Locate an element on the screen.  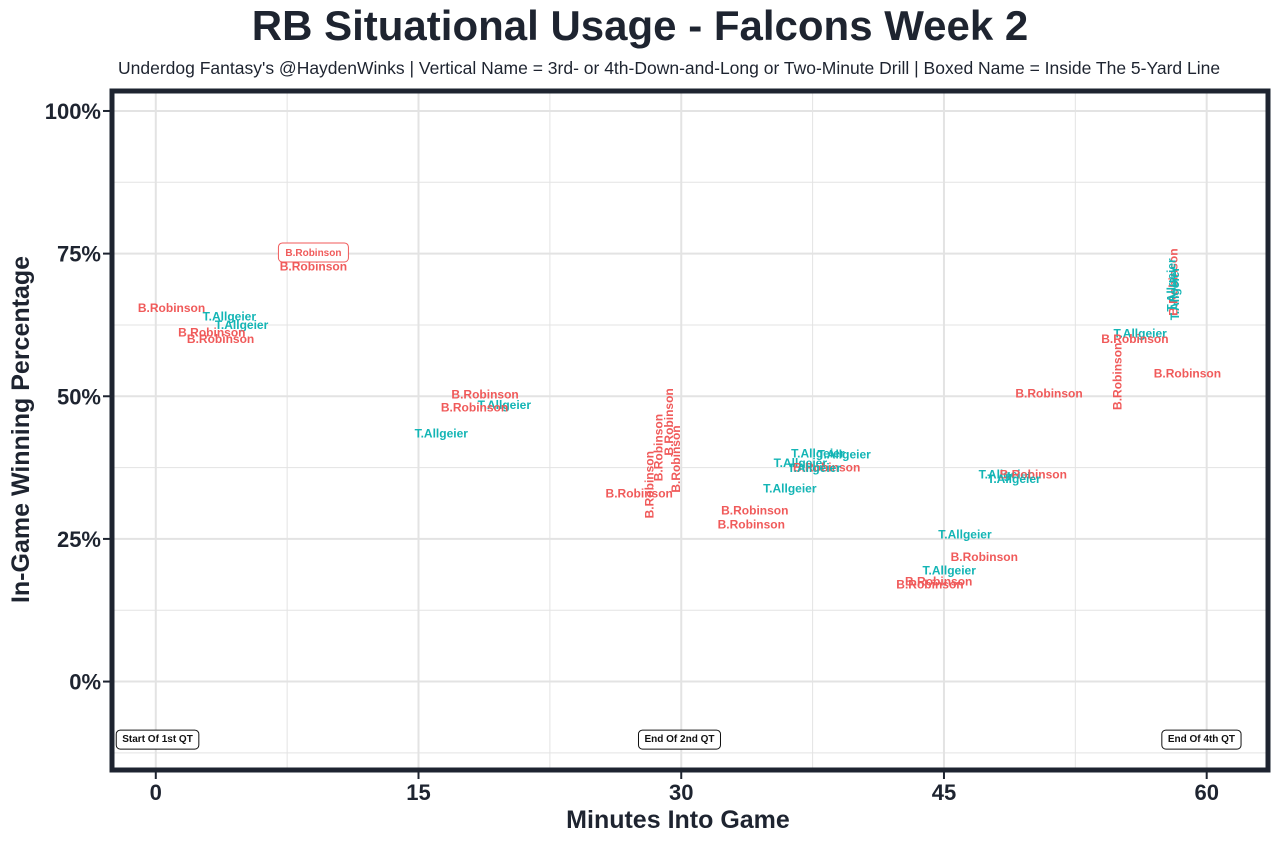
y-tick-label: 100% is located at coordinates (73, 111).